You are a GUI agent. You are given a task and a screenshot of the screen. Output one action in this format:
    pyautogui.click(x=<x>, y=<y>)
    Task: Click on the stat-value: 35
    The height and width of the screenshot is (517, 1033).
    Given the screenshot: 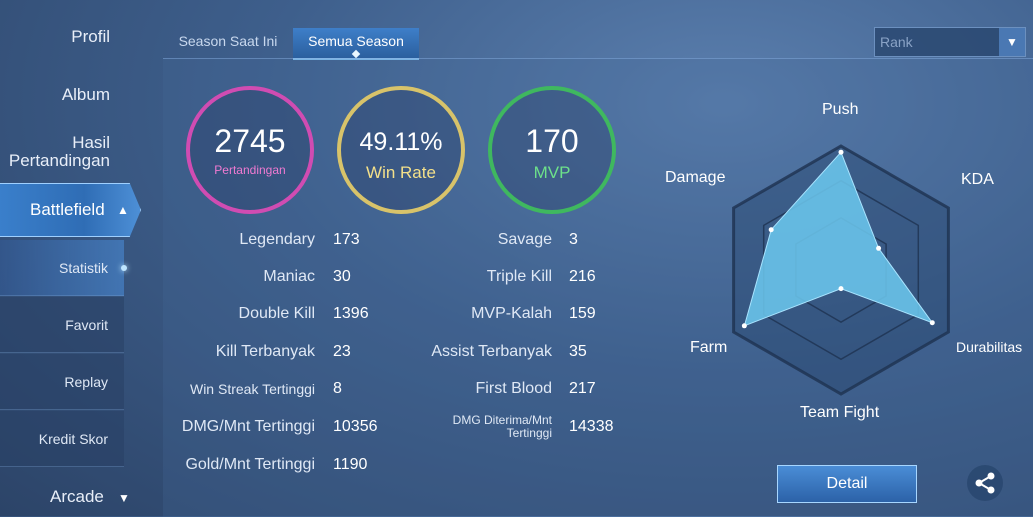 What is the action you would take?
    pyautogui.click(x=578, y=351)
    